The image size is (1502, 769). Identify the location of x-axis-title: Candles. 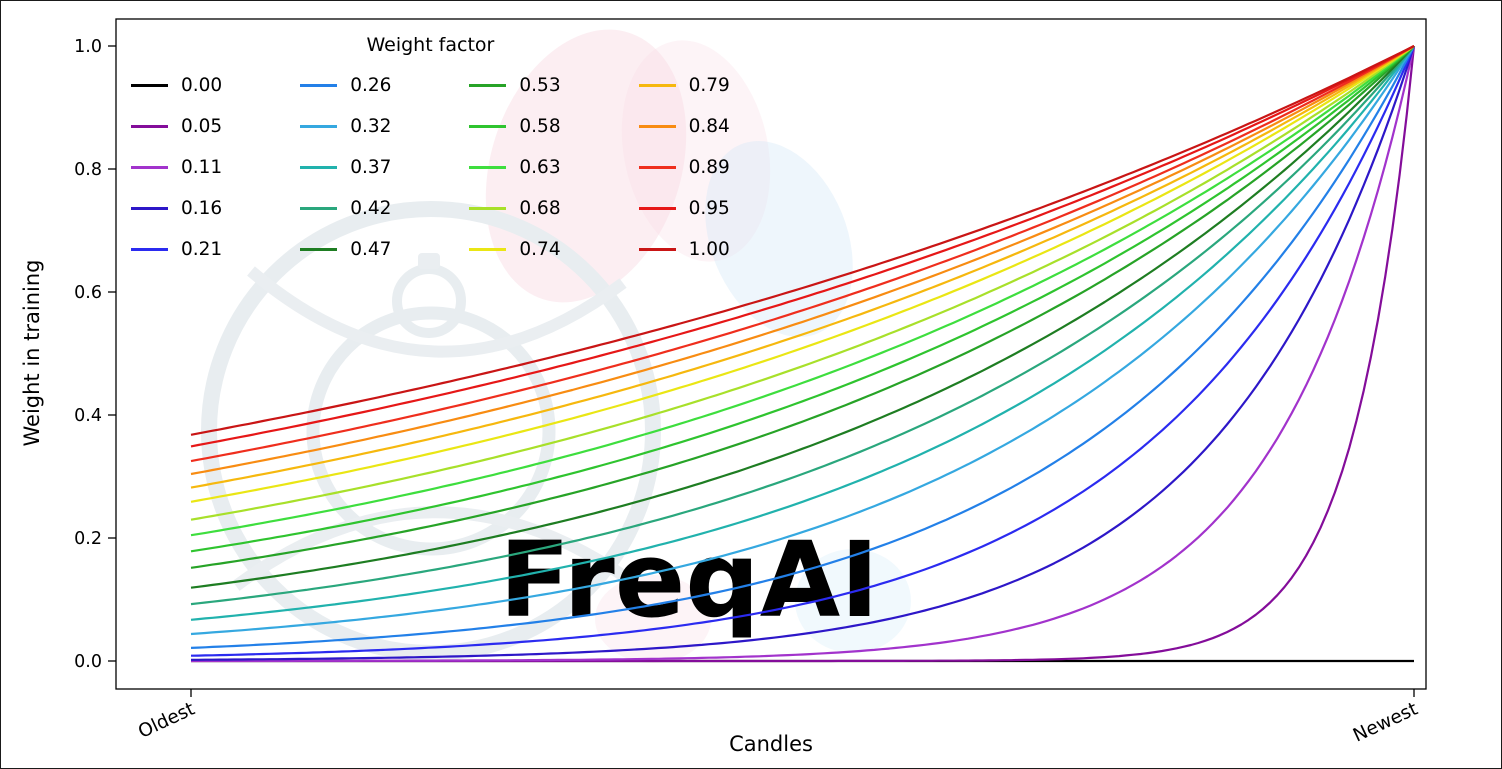
(771, 744).